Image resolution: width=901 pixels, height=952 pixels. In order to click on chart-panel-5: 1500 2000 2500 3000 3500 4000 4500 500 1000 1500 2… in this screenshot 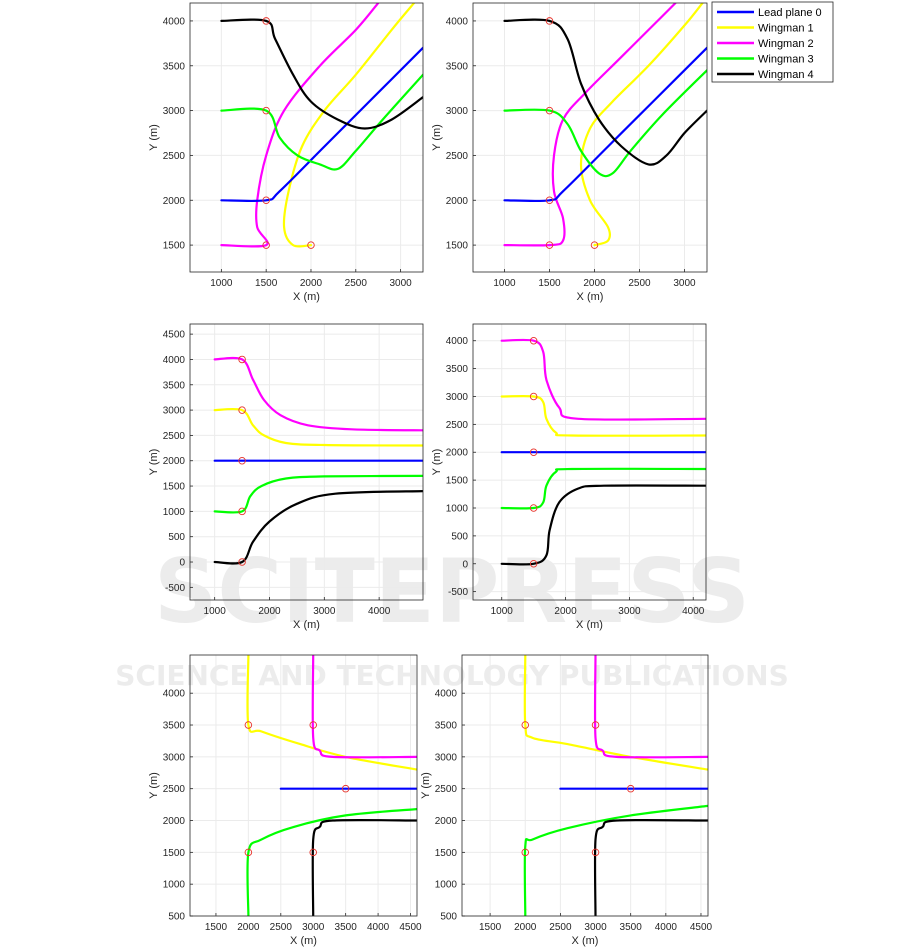, I will do `click(285, 800)`.